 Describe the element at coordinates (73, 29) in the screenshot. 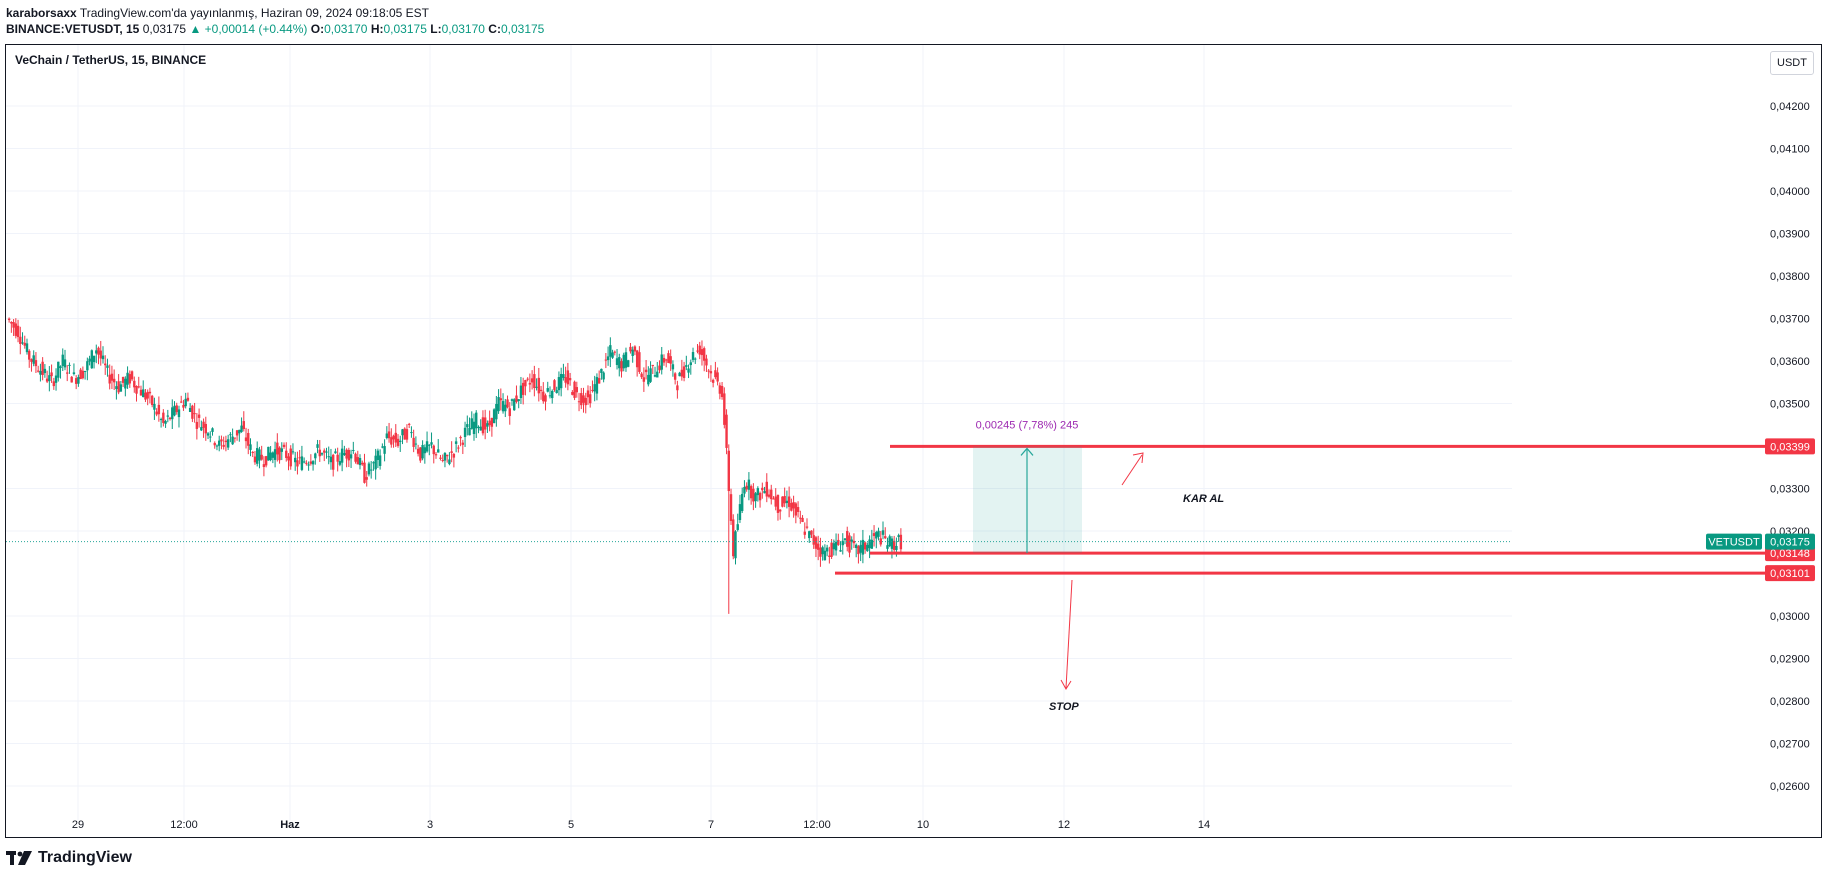

I see `symbol-label: BINANCE:VETUSDT, 15` at that location.